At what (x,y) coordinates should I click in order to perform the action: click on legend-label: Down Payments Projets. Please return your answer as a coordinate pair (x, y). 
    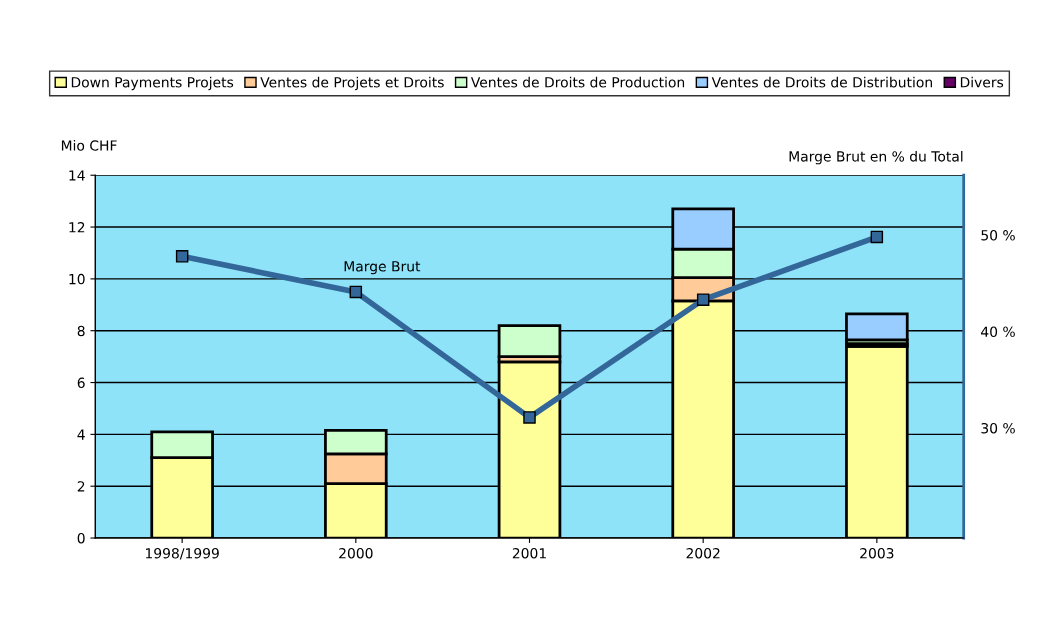
    Looking at the image, I should click on (152, 83).